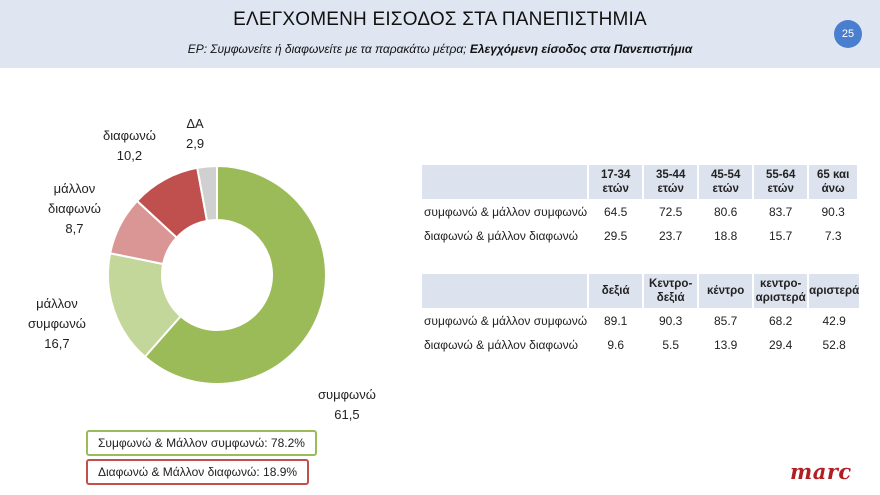 The height and width of the screenshot is (495, 880). Describe the element at coordinates (725, 345) in the screenshot. I see `table-cell: 13.9` at that location.